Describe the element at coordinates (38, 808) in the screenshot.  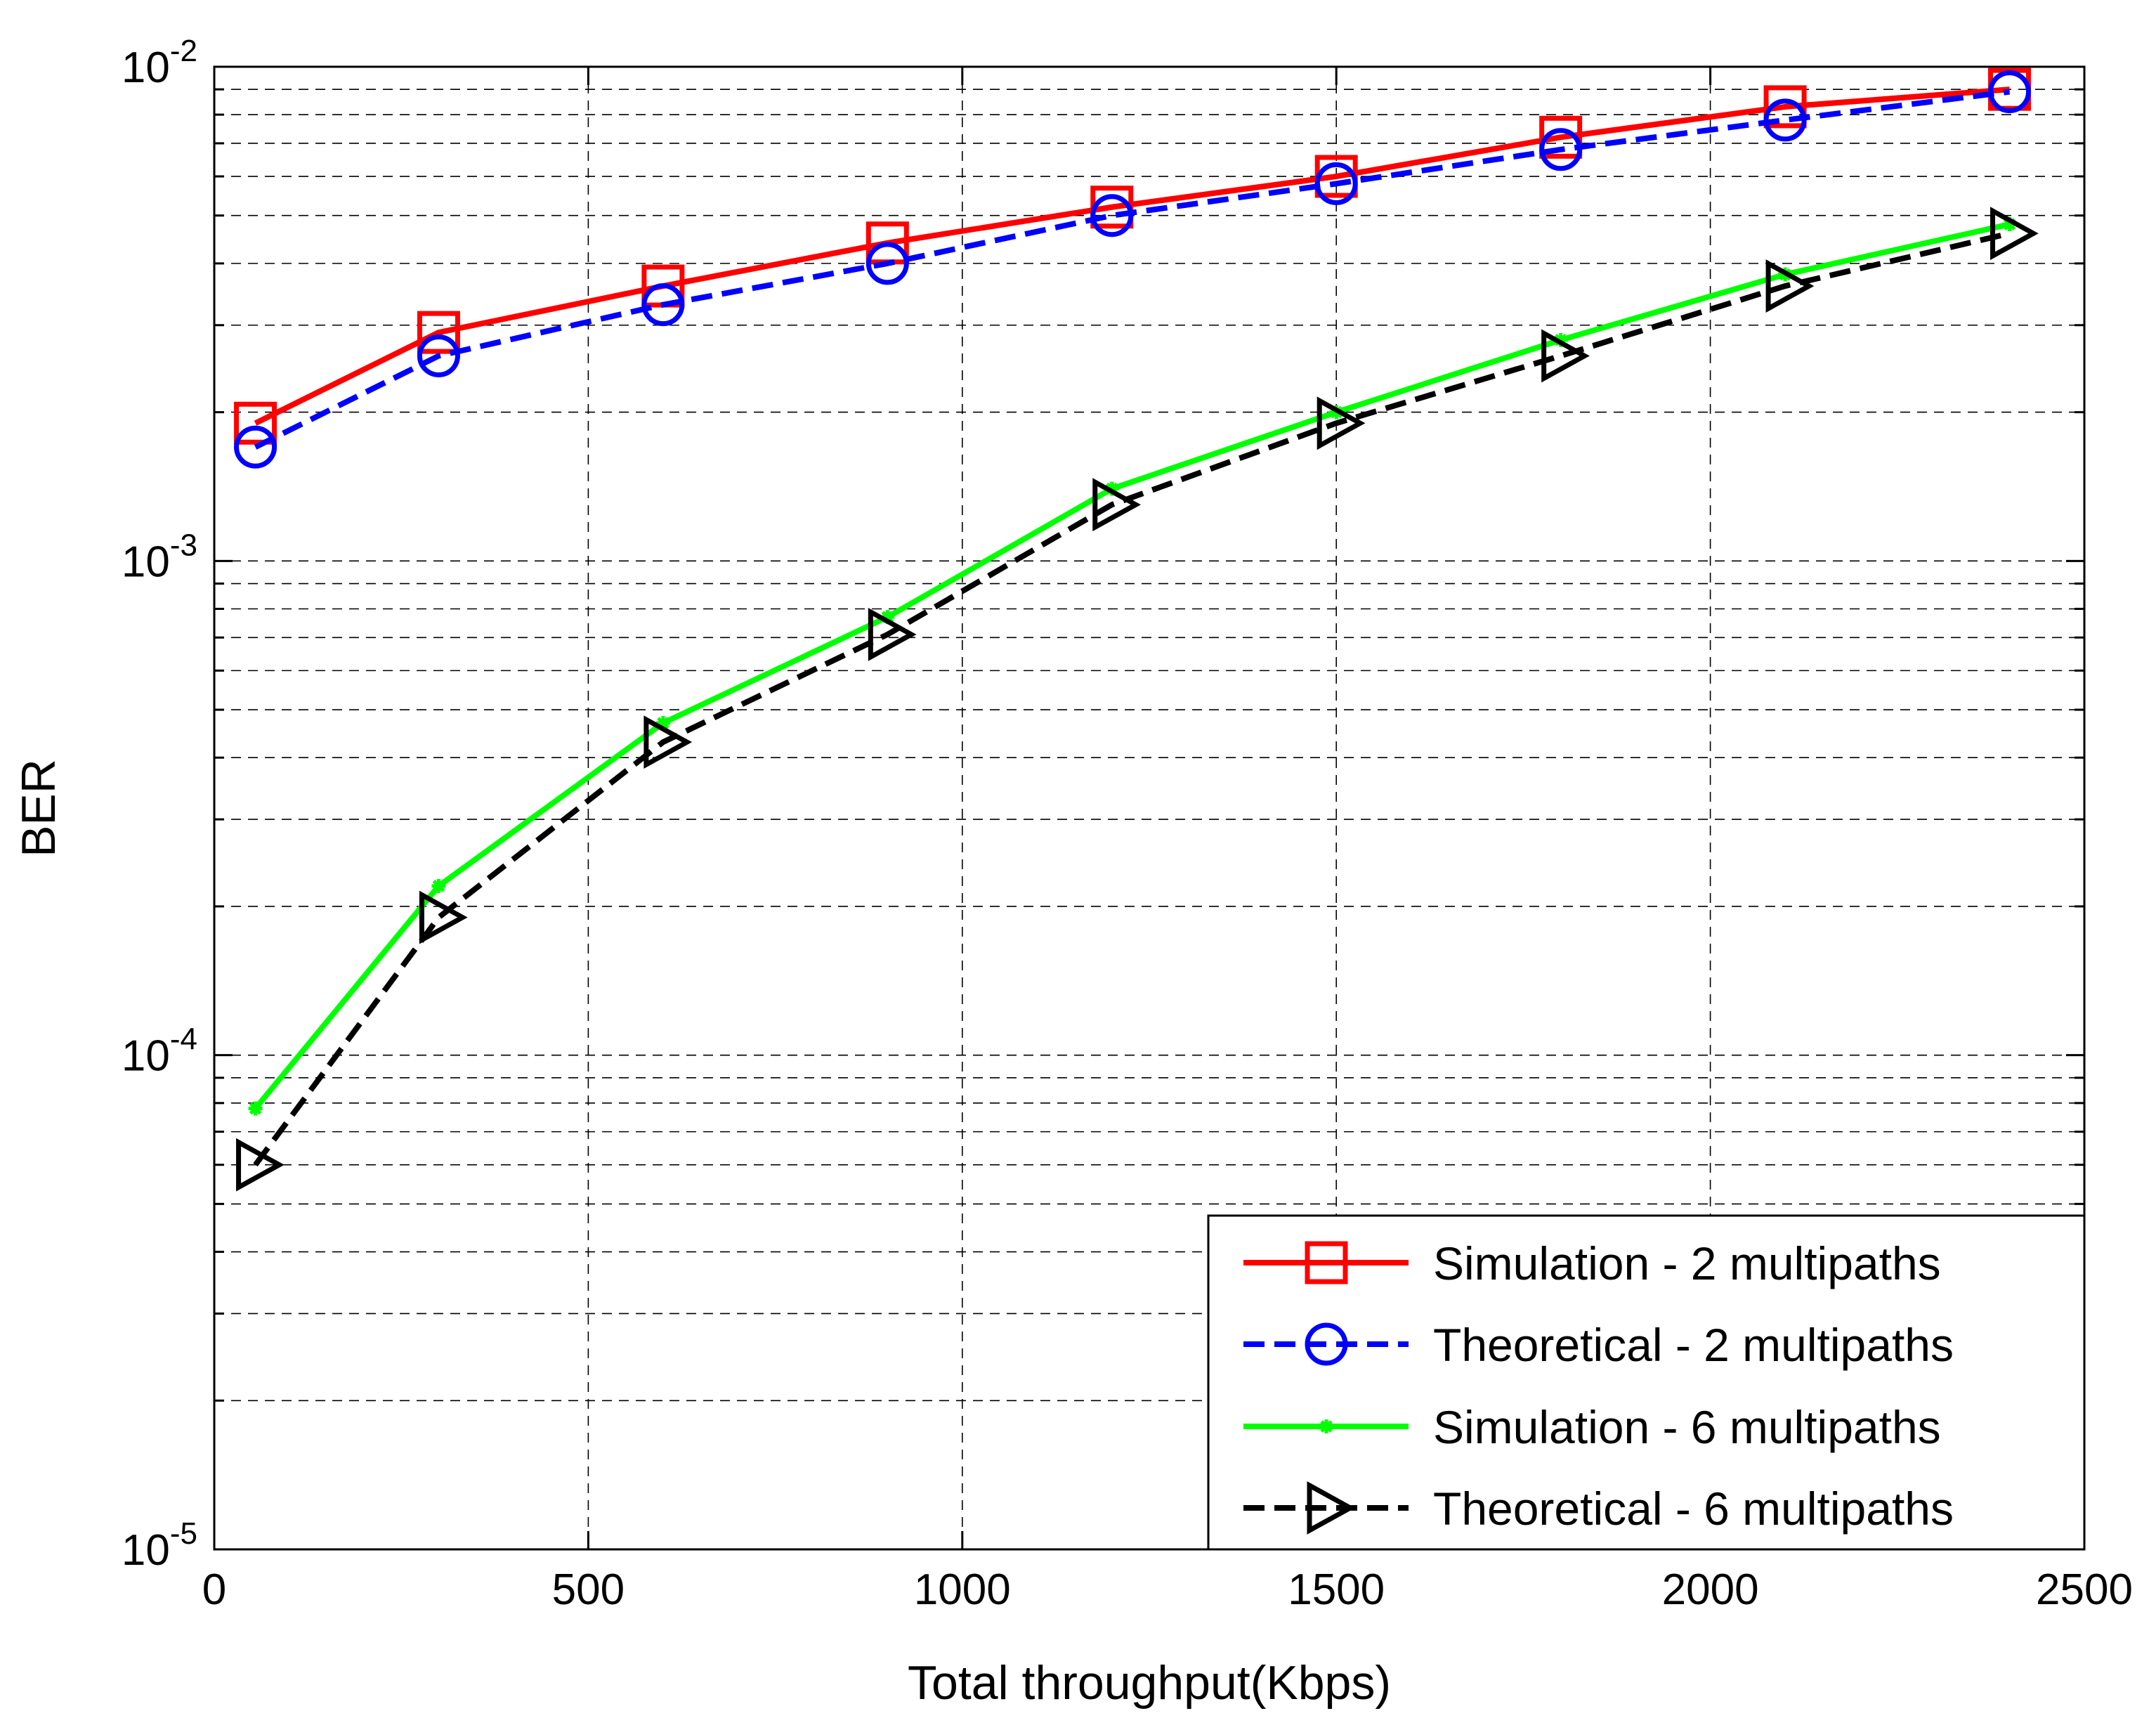
I see `y-axis-label: BER` at that location.